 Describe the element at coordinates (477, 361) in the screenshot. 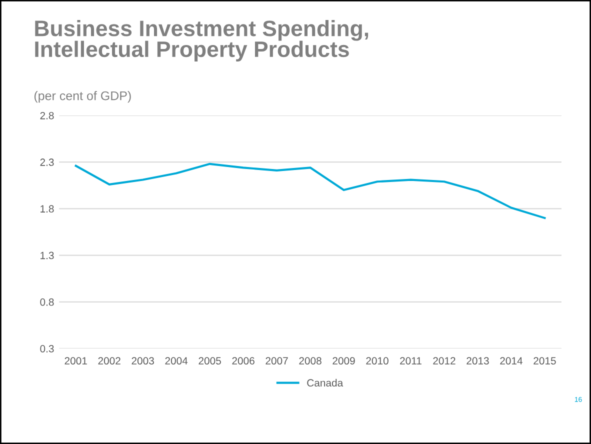

I see `x-tick-label: 2013` at that location.